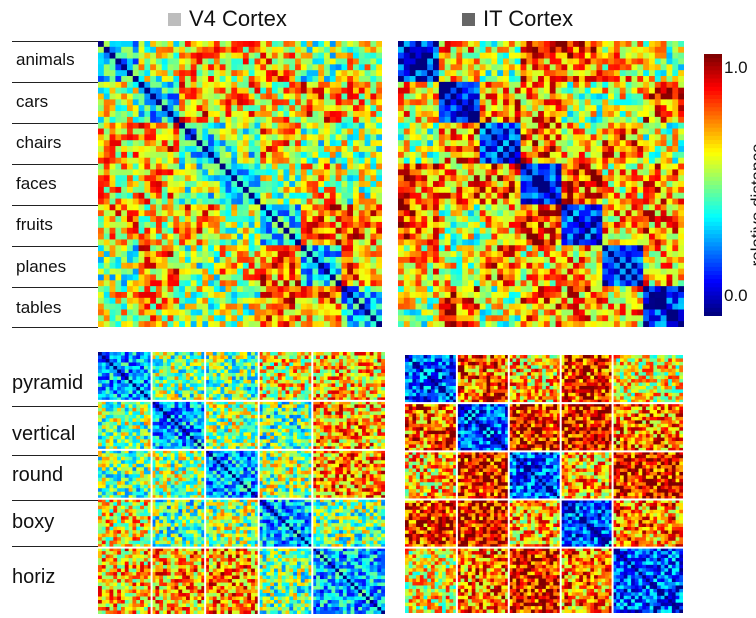 The width and height of the screenshot is (756, 618). What do you see at coordinates (227, 19) in the screenshot?
I see `v4-title: V4 Cortex` at bounding box center [227, 19].